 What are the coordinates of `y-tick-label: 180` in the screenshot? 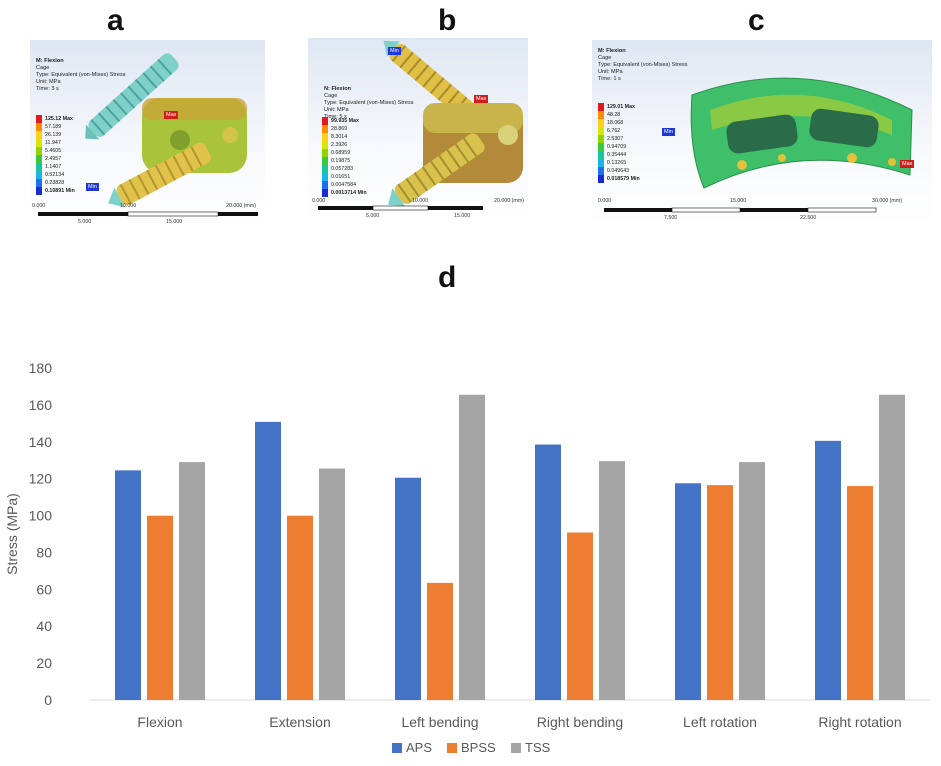 It's located at (41, 368).